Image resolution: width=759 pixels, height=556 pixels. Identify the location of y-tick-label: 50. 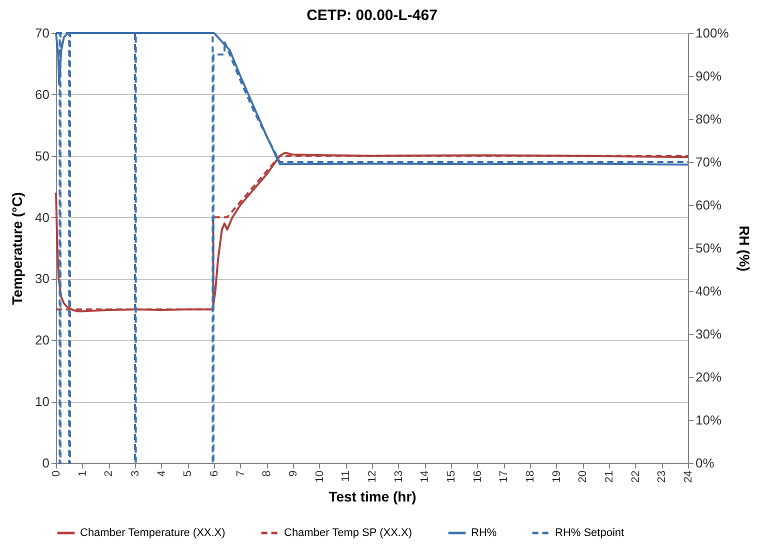
(42, 156).